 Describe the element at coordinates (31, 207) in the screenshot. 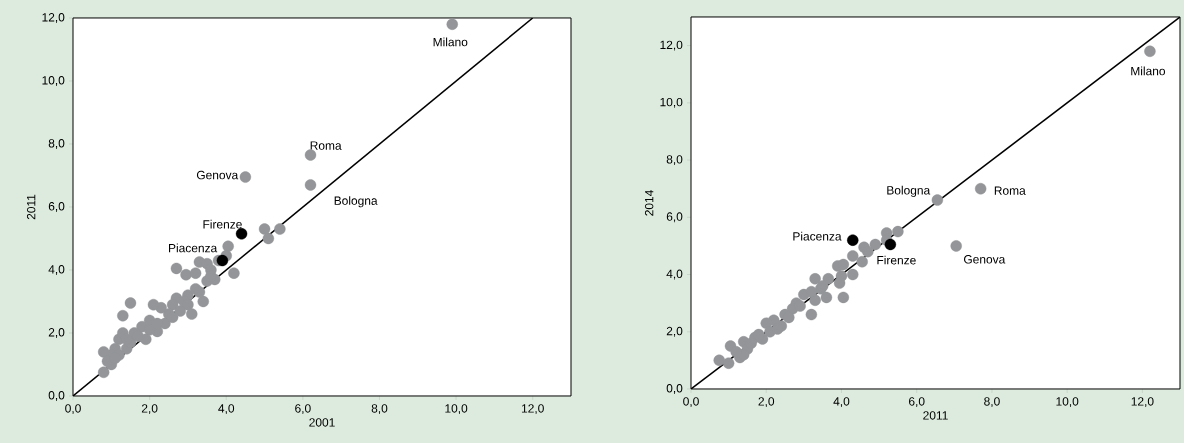

I see `y-axis-title: 2011` at that location.